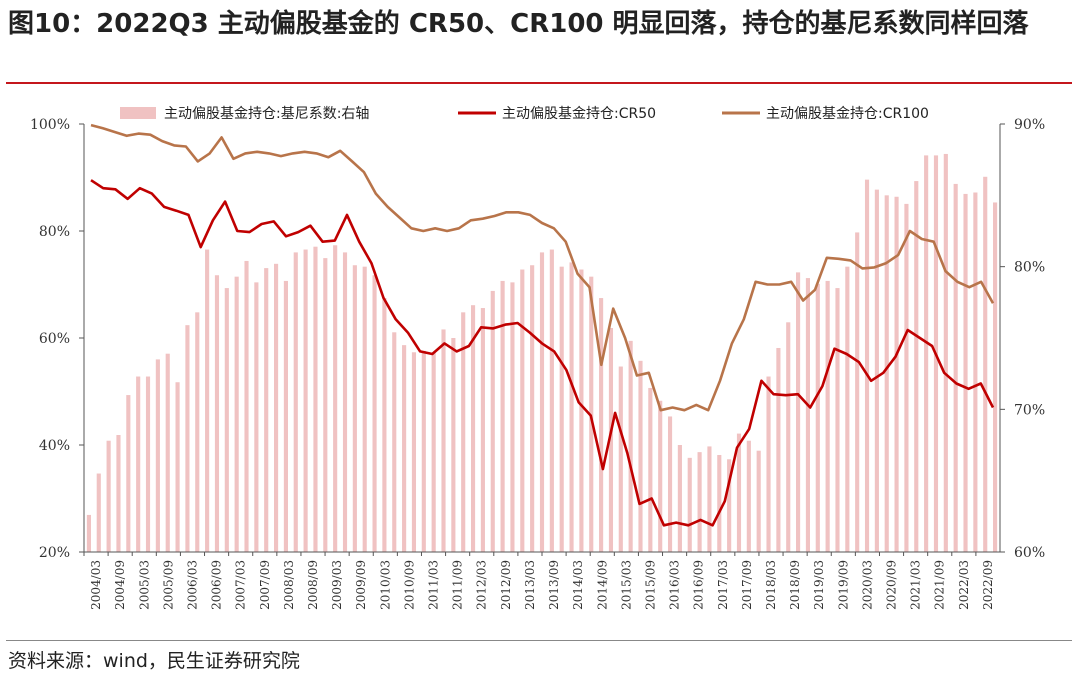 This screenshot has width=1080, height=679. Describe the element at coordinates (168, 585) in the screenshot. I see `x-tick-label: 2005/09` at that location.